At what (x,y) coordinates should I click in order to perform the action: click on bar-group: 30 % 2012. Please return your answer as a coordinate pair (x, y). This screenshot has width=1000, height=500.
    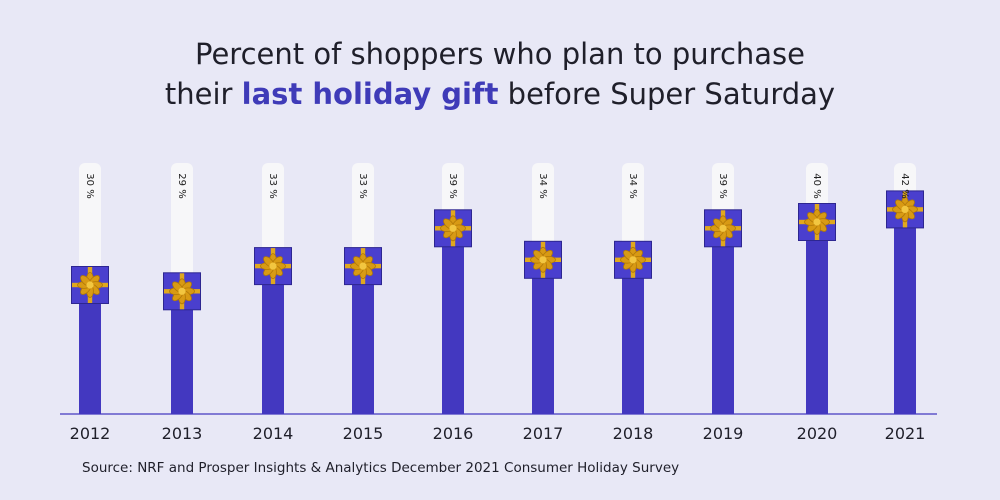
    Looking at the image, I should click on (90, 303).